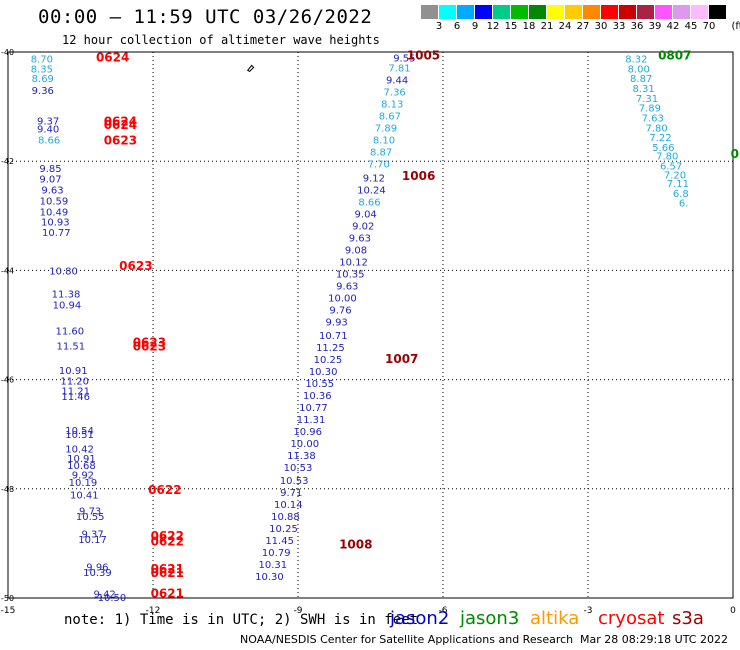  What do you see at coordinates (54, 212) in the screenshot?
I see `wave-height-label: 10.49` at bounding box center [54, 212].